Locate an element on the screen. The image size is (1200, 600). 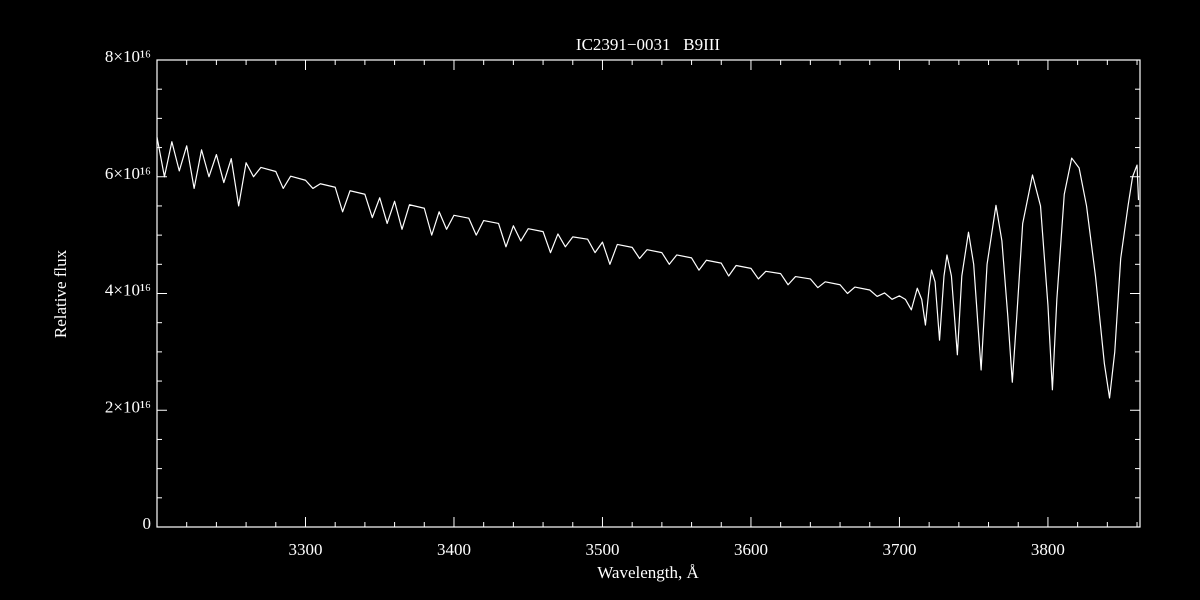
chart-title: IC2391−0031 B9III is located at coordinates (648, 44).